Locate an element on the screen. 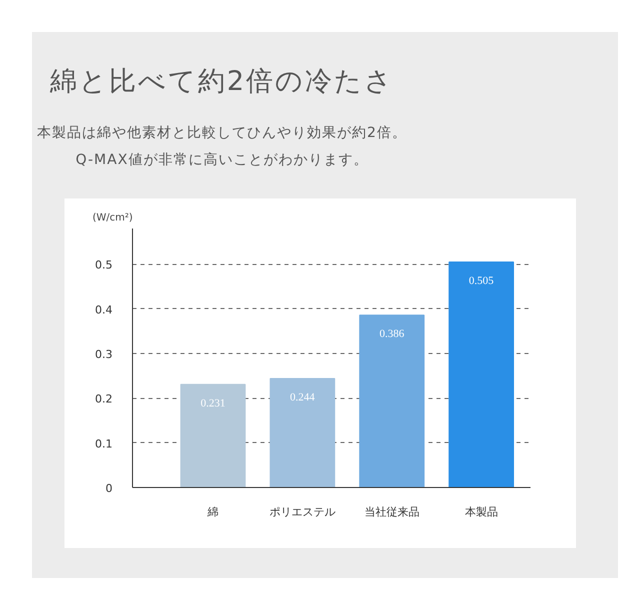 This screenshot has width=640, height=602. data-label: 0.231 is located at coordinates (213, 403).